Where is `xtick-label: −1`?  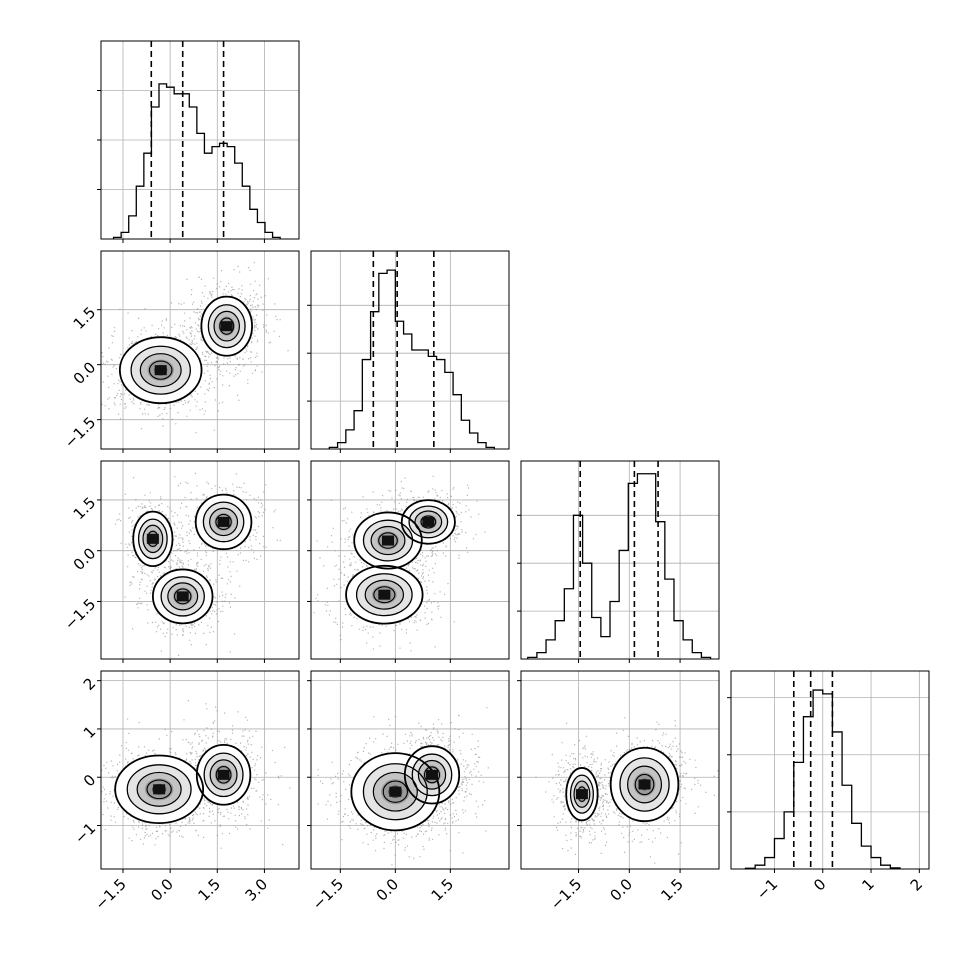
xtick-label: −1 is located at coordinates (767, 889).